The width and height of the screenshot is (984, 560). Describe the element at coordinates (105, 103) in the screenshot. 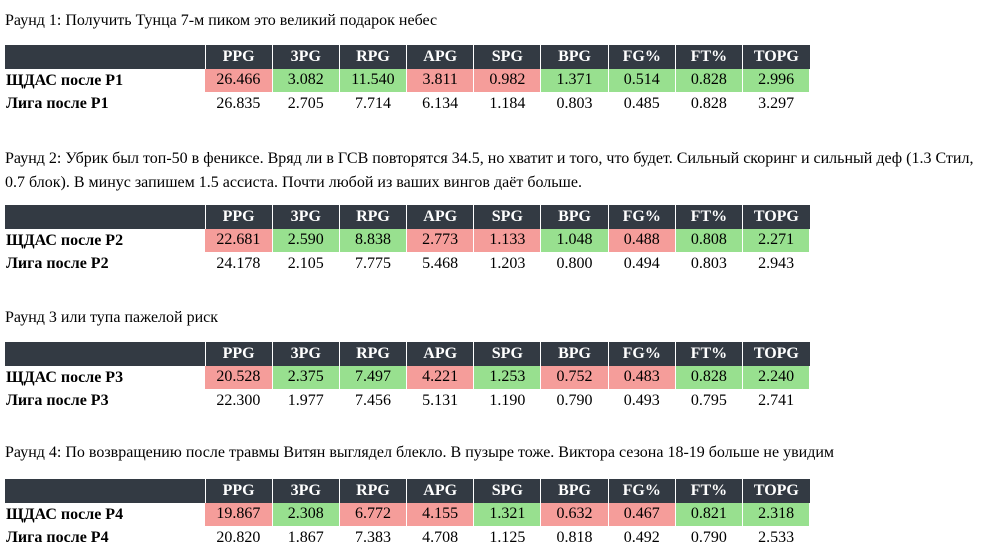

I see `league-row-label: Лига после Р1` at that location.